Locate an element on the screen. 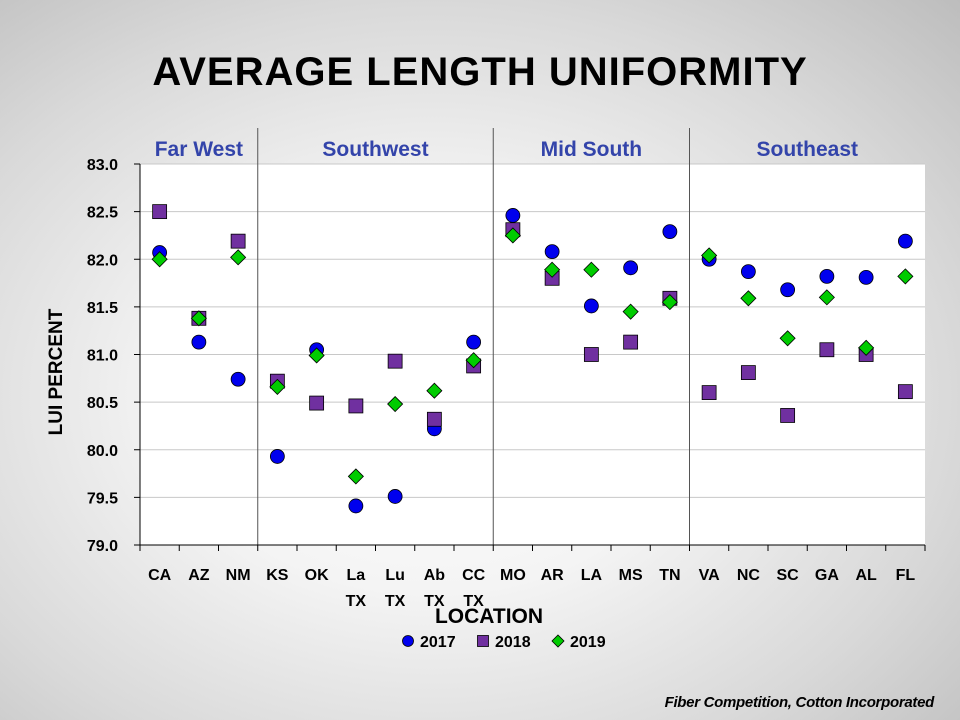 The height and width of the screenshot is (720, 960). point-2017-FL is located at coordinates (905, 241).